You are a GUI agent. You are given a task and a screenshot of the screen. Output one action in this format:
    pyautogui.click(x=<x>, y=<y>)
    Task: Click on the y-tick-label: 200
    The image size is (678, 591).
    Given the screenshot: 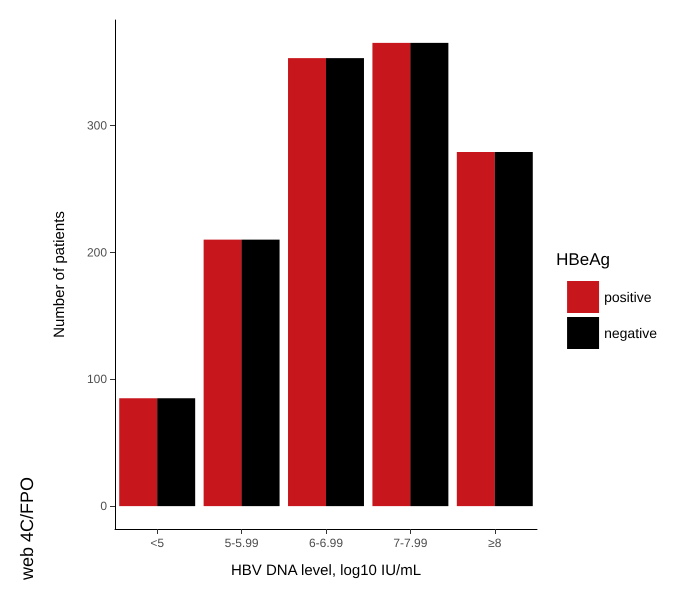 What is the action you would take?
    pyautogui.click(x=97, y=252)
    